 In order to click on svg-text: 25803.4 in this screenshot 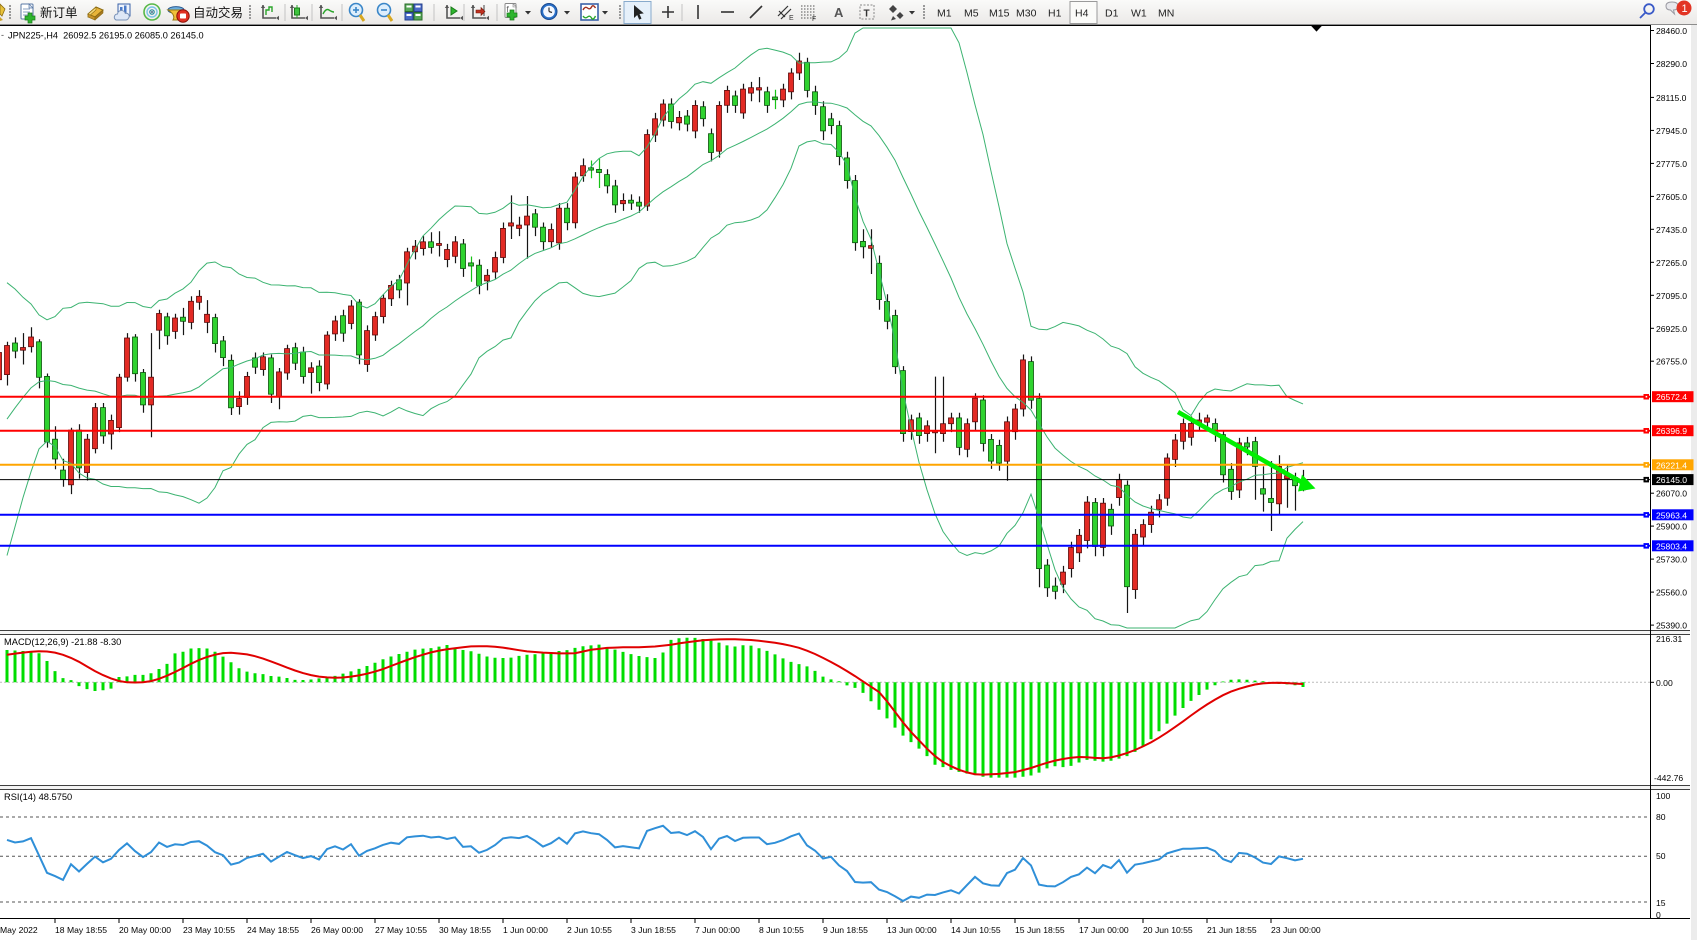, I will do `click(1671, 546)`.